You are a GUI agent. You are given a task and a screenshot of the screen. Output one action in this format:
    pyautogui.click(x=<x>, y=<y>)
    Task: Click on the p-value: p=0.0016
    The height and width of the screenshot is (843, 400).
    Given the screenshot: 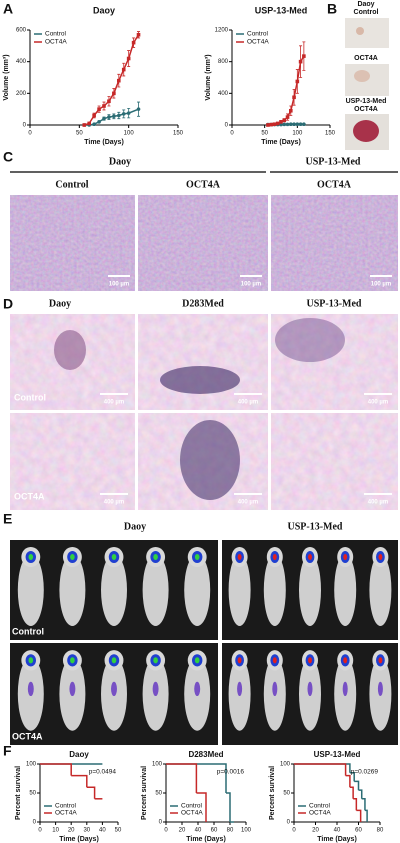 What is the action you would take?
    pyautogui.click(x=231, y=772)
    